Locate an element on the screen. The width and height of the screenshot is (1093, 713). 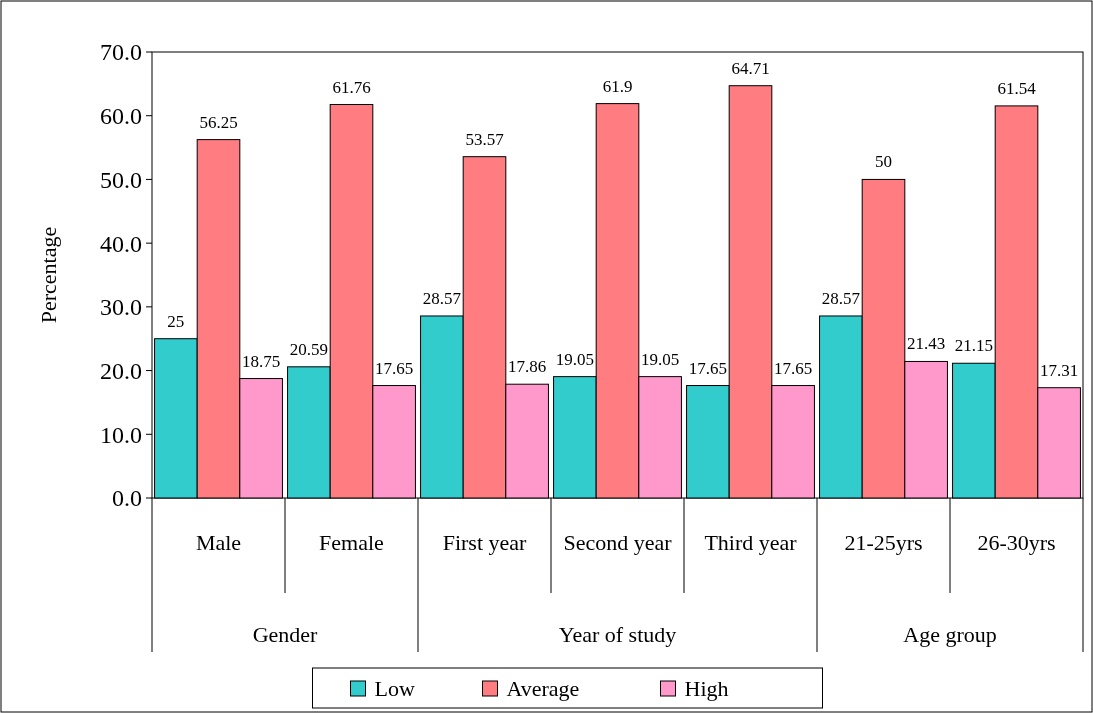
data-label: 61.54 is located at coordinates (1017, 88).